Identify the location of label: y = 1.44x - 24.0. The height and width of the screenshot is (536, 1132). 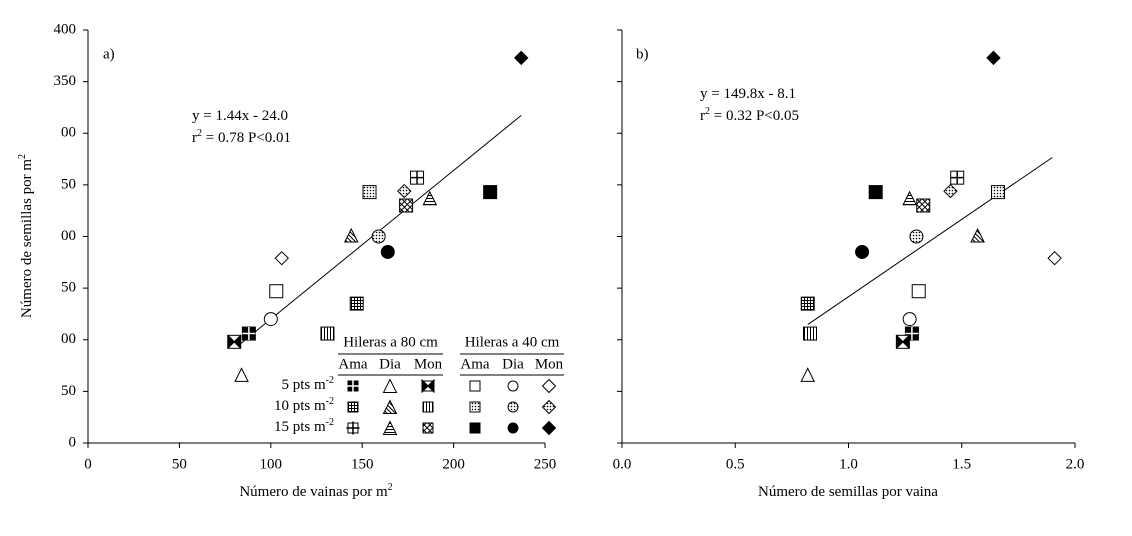
(240, 116).